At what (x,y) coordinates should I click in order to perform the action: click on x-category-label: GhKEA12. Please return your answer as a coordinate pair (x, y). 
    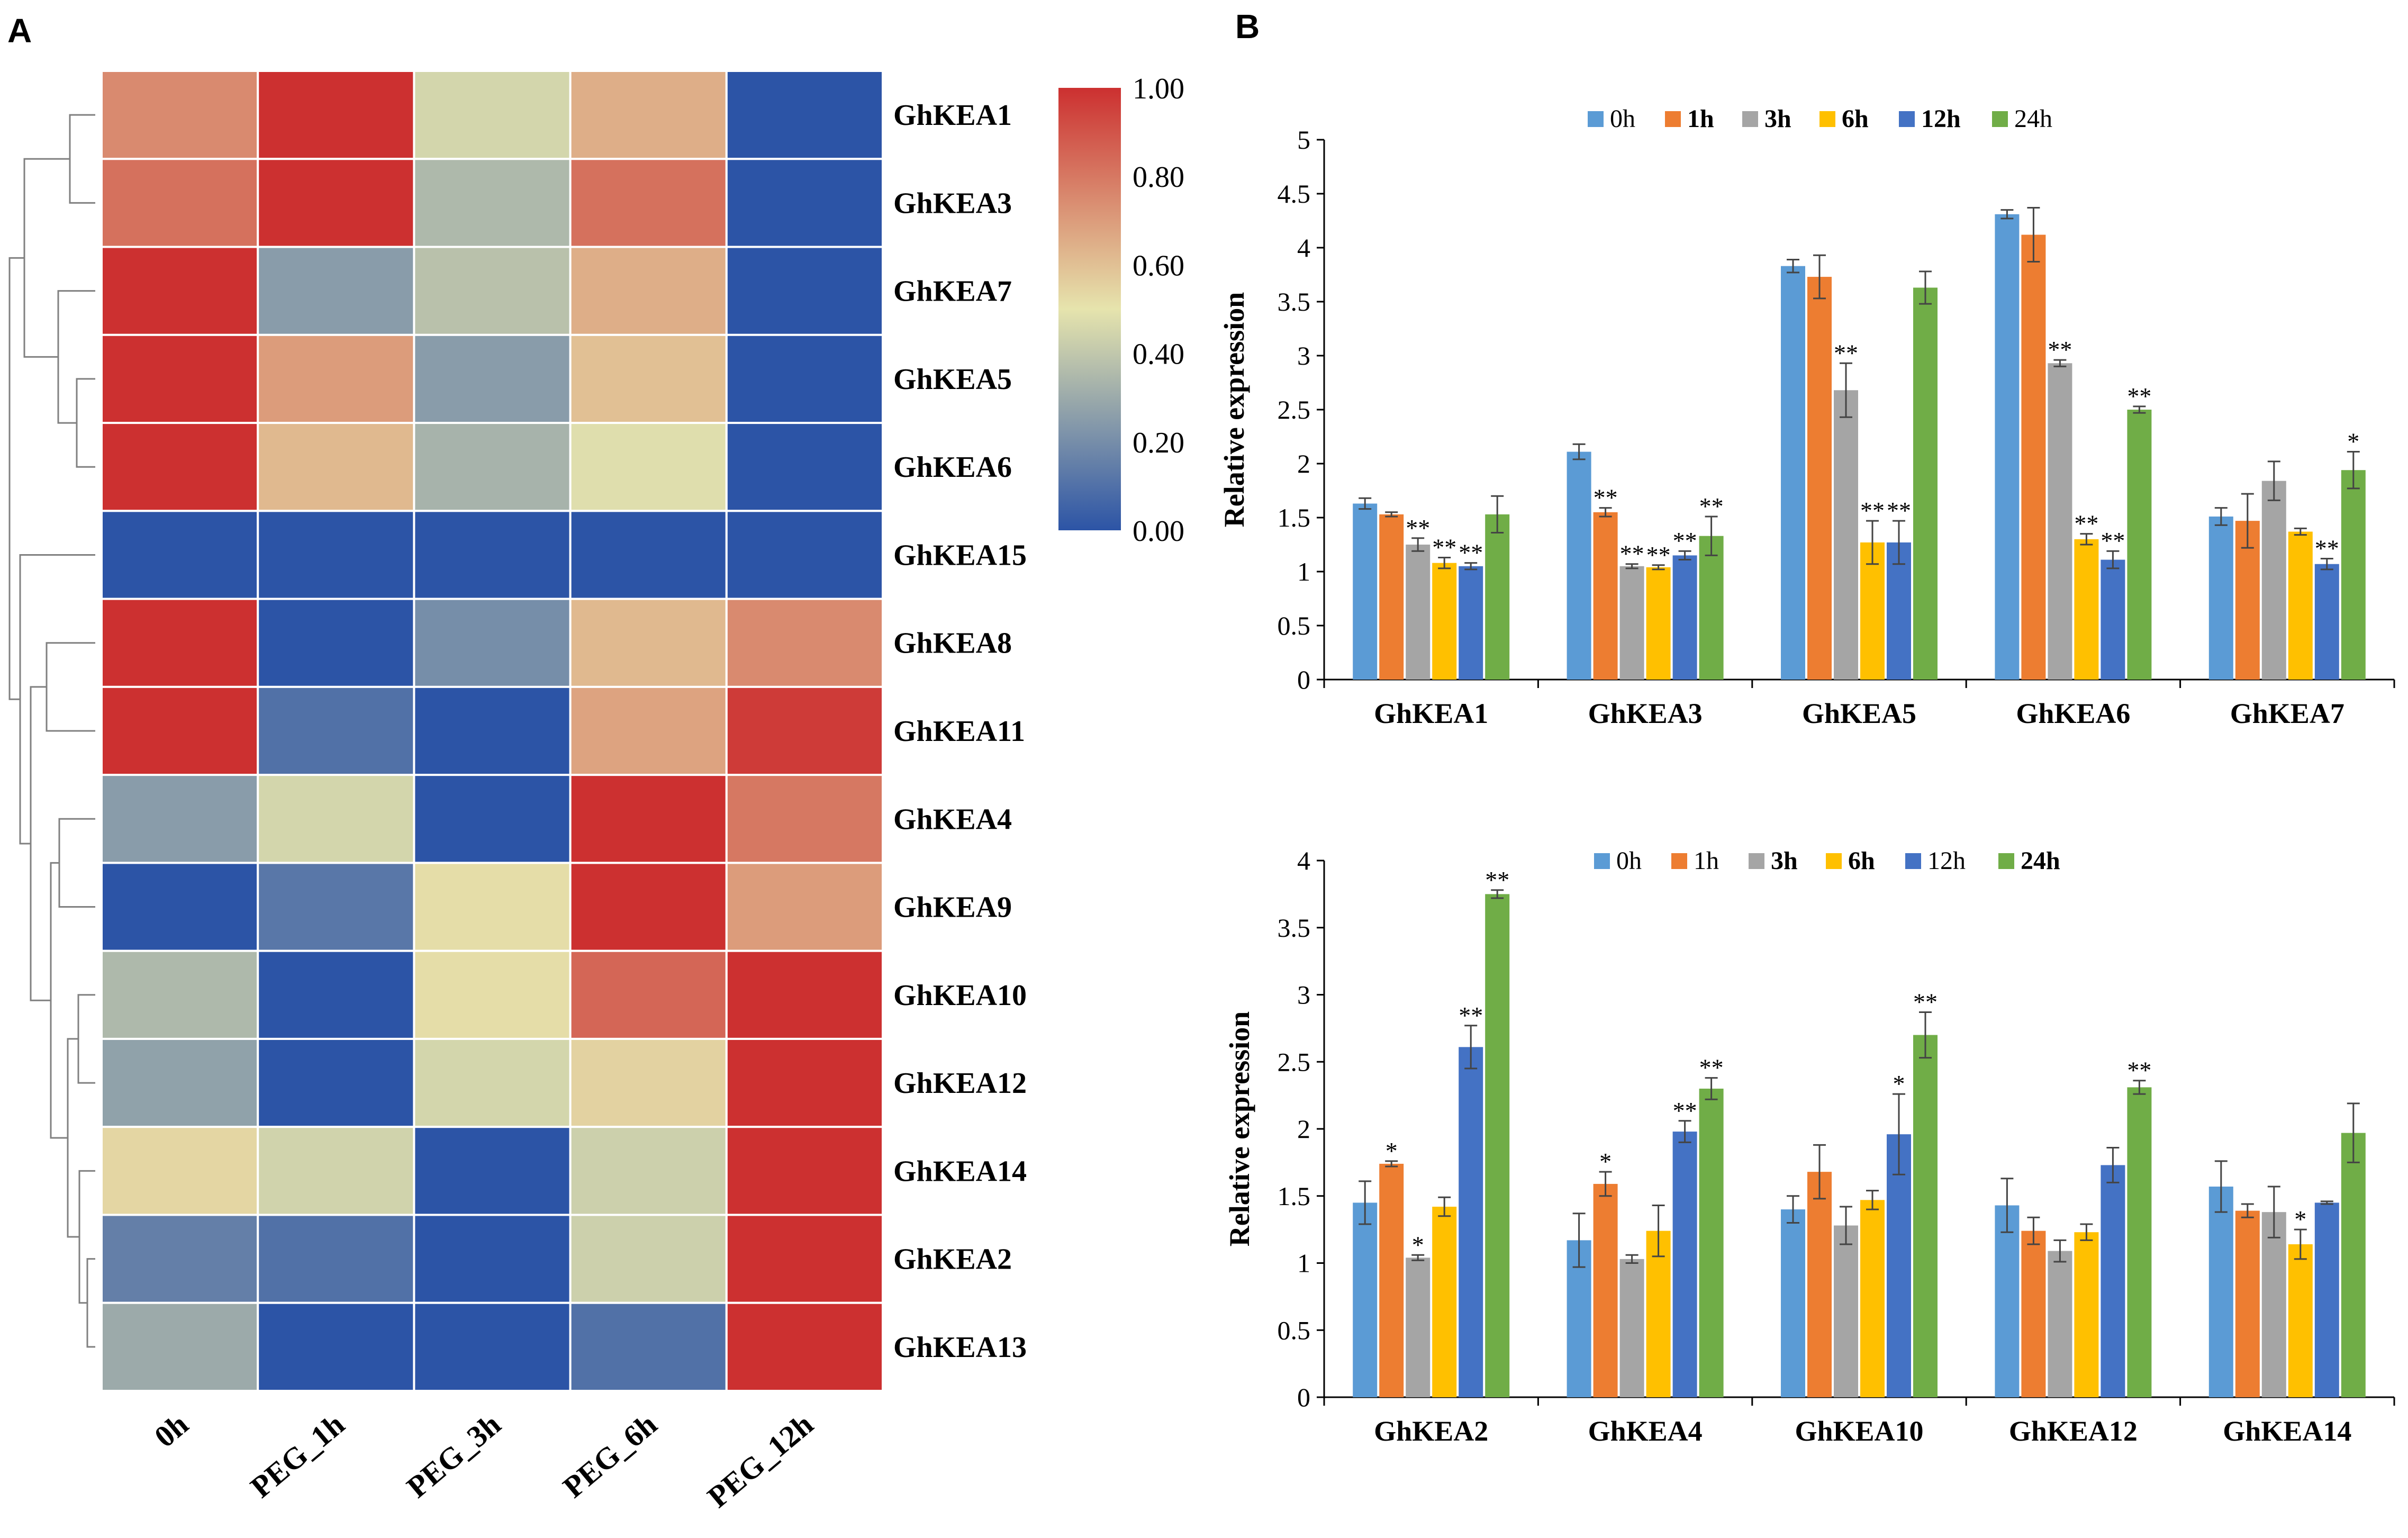
    Looking at the image, I should click on (2073, 1431).